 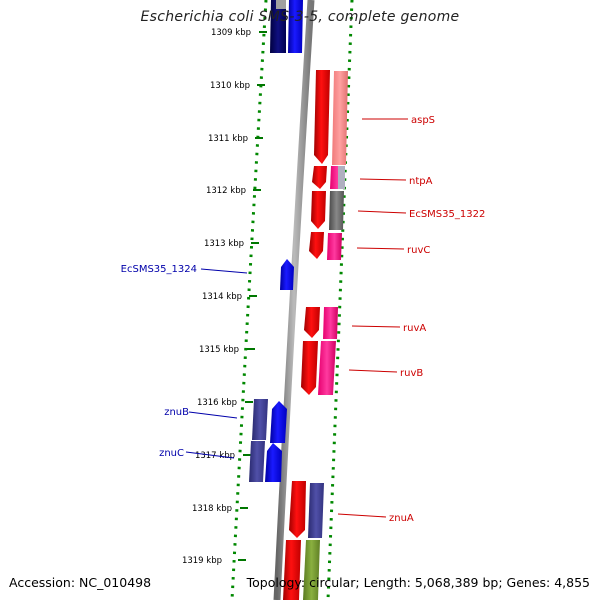 What do you see at coordinates (217, 403) in the screenshot?
I see `tick-label: 1316 kbp` at bounding box center [217, 403].